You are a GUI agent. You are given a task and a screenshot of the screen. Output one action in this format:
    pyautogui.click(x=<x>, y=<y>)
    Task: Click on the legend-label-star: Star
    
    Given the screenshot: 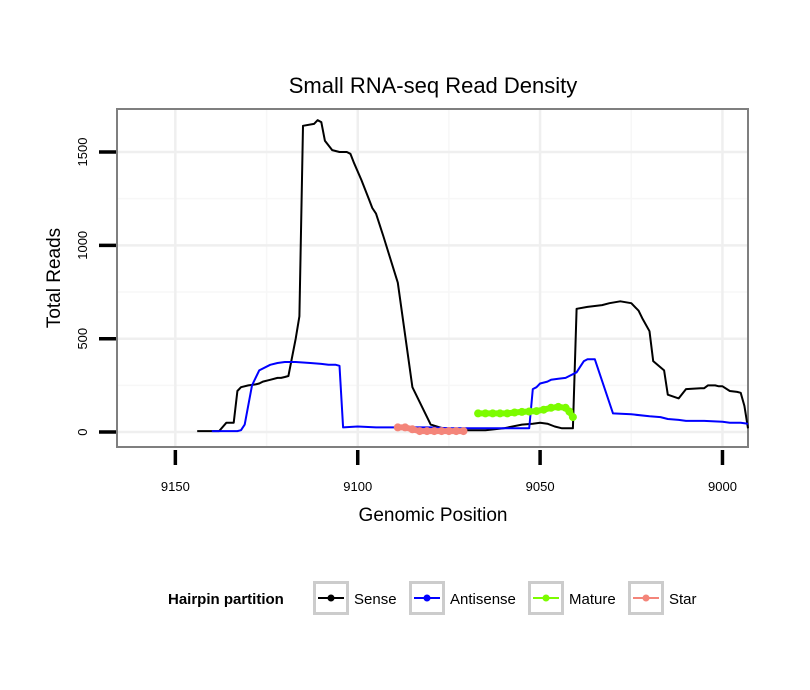 What is the action you would take?
    pyautogui.click(x=683, y=599)
    